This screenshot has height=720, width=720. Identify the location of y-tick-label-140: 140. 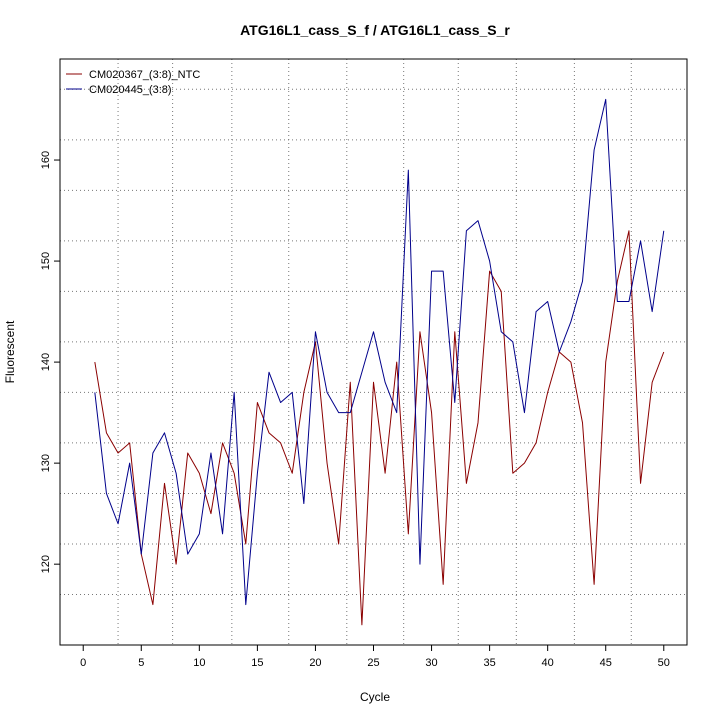
(46, 362).